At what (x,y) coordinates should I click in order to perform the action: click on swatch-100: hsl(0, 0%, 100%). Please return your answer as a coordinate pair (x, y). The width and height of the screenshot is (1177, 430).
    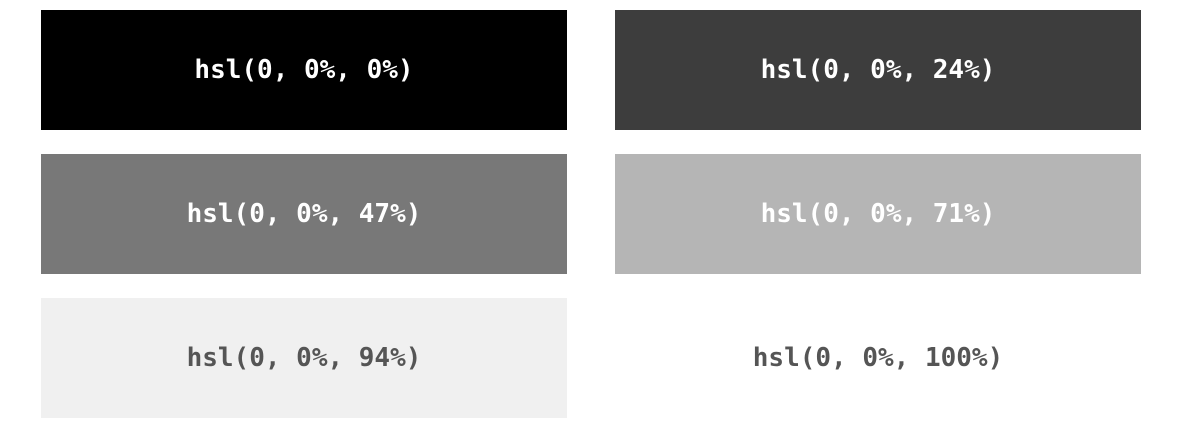
    Looking at the image, I should click on (878, 358).